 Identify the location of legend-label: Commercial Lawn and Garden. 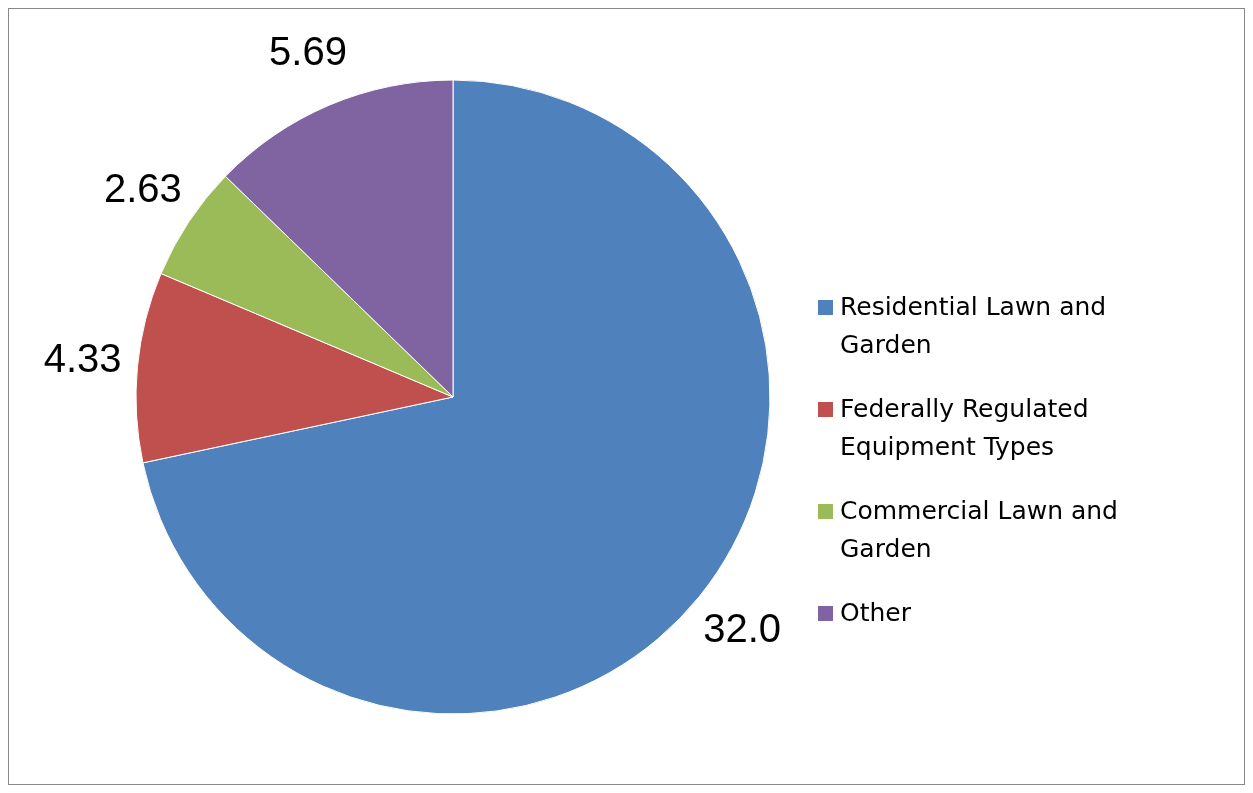
(979, 529).